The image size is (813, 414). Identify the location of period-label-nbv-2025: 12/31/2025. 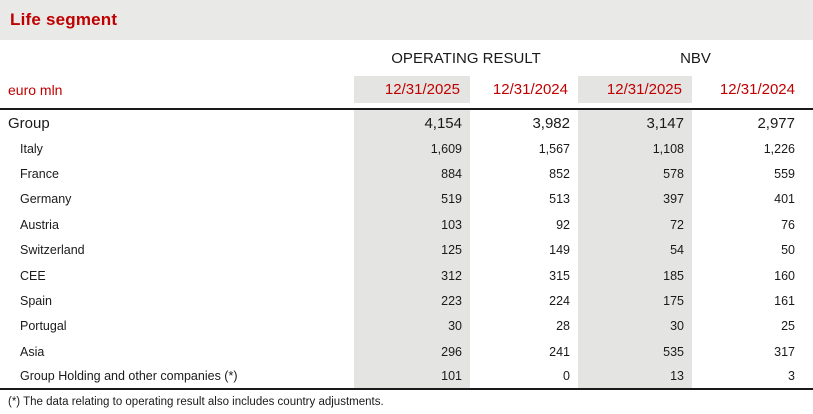
(635, 89).